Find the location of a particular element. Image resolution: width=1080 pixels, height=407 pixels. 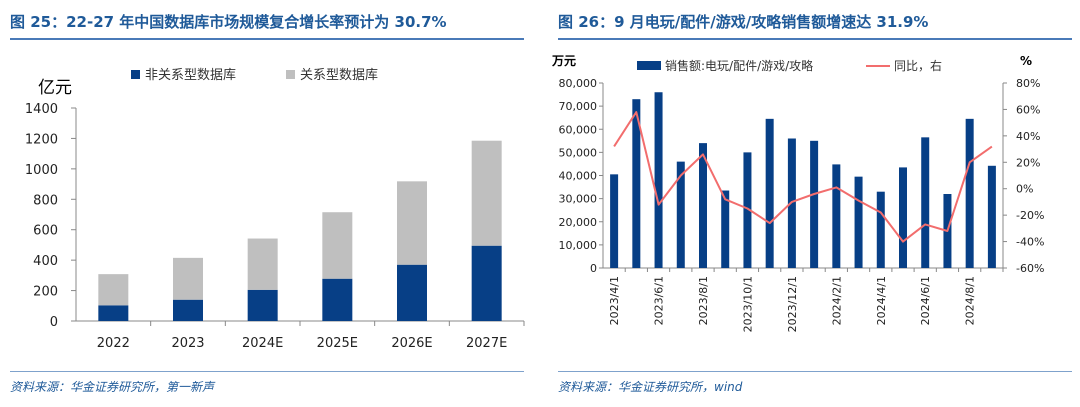

x-tick-label: 2023/8/1 is located at coordinates (703, 300).